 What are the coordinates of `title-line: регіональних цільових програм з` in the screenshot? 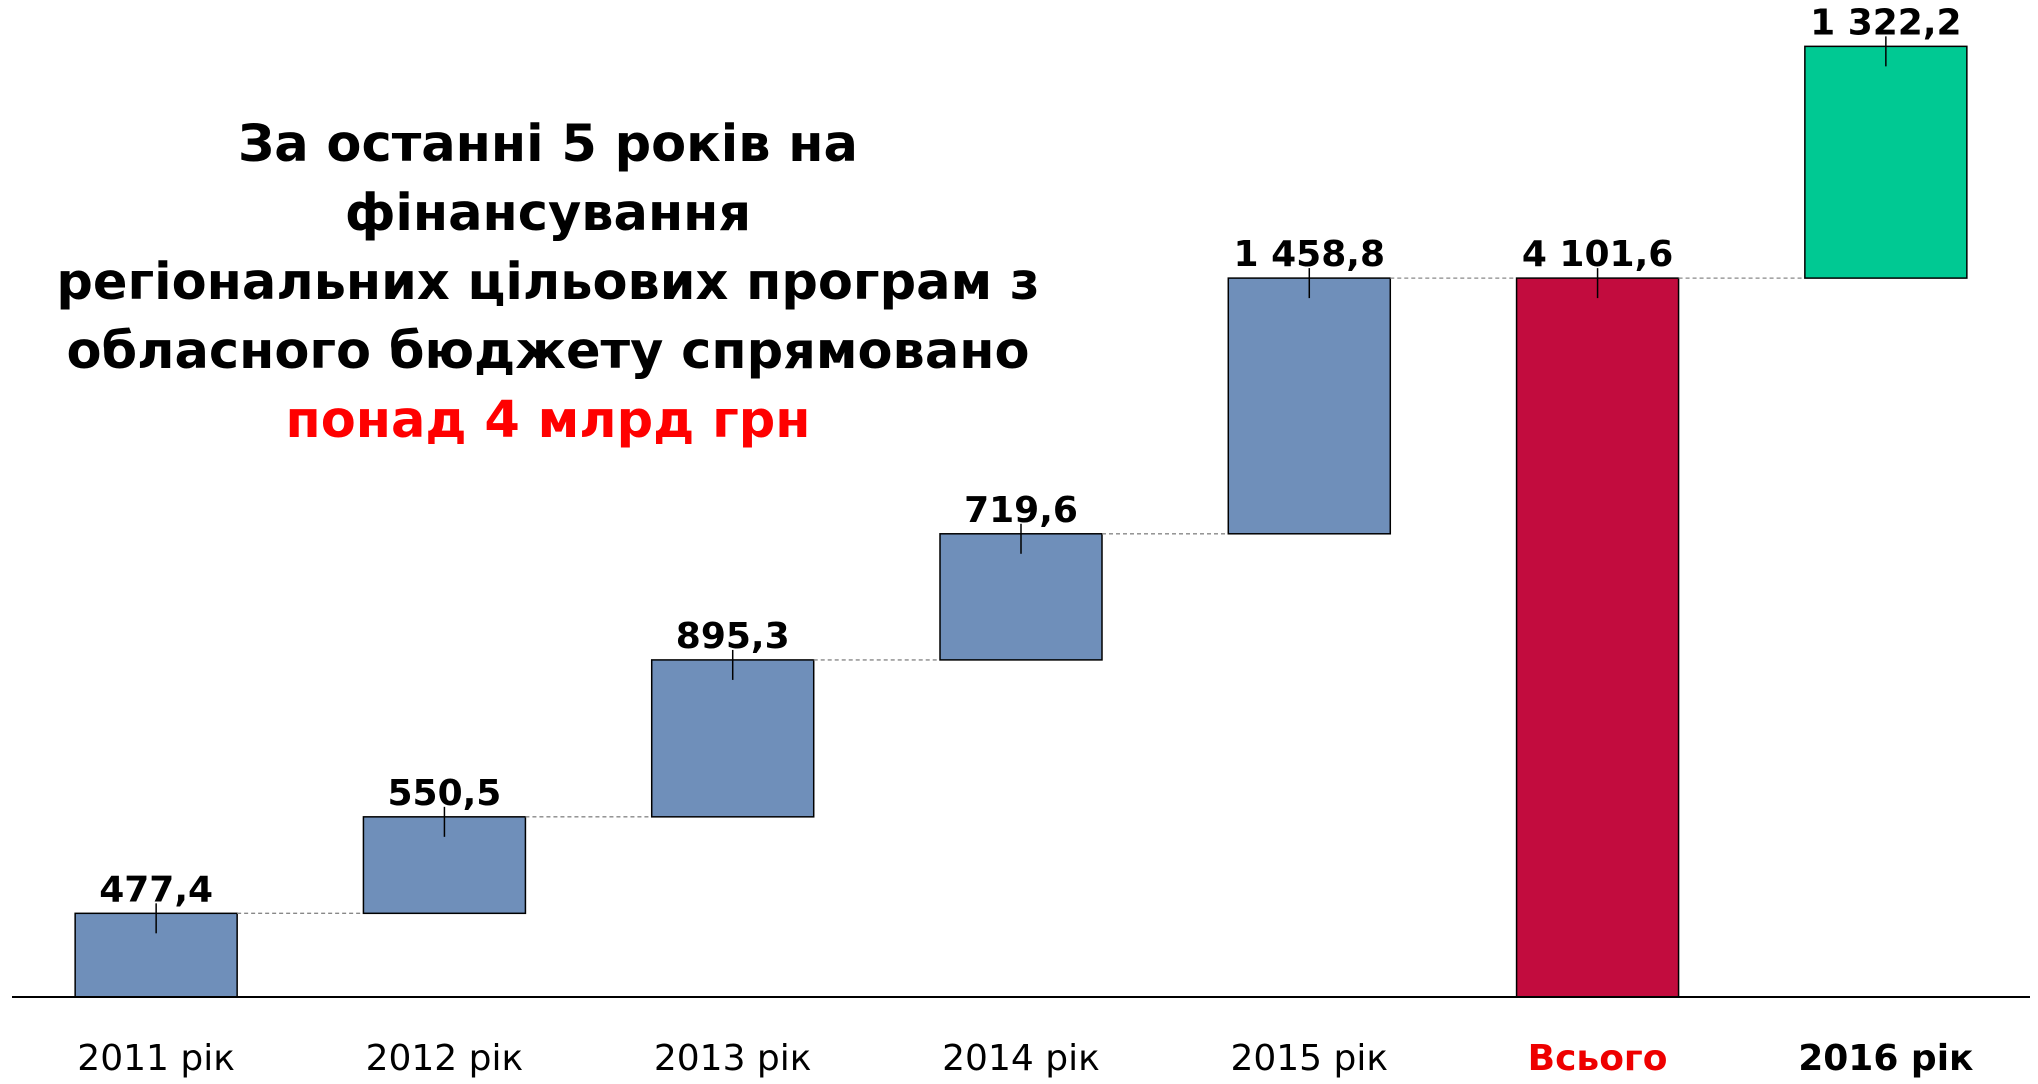 It's located at (548, 282).